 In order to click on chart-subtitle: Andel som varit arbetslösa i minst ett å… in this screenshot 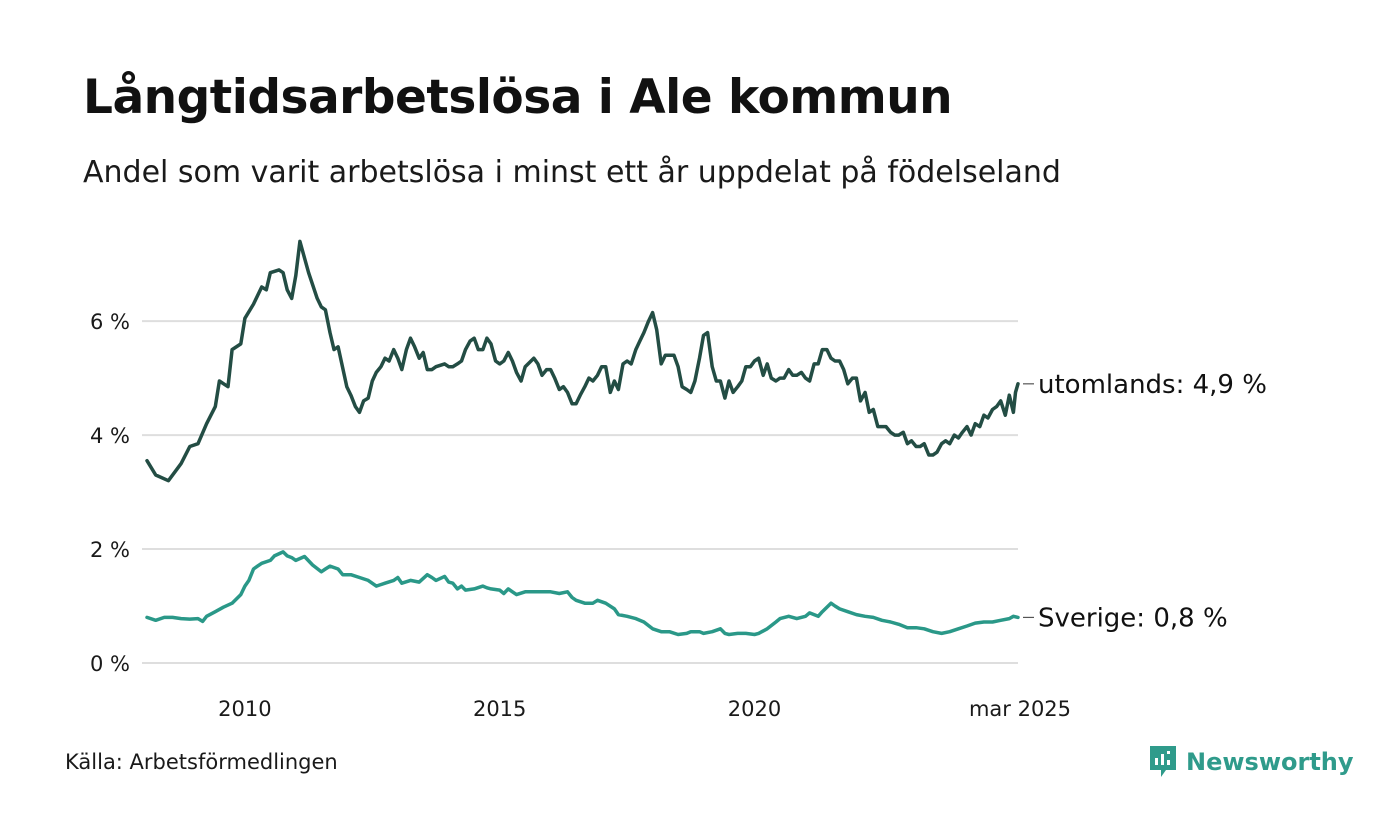, I will do `click(572, 172)`.